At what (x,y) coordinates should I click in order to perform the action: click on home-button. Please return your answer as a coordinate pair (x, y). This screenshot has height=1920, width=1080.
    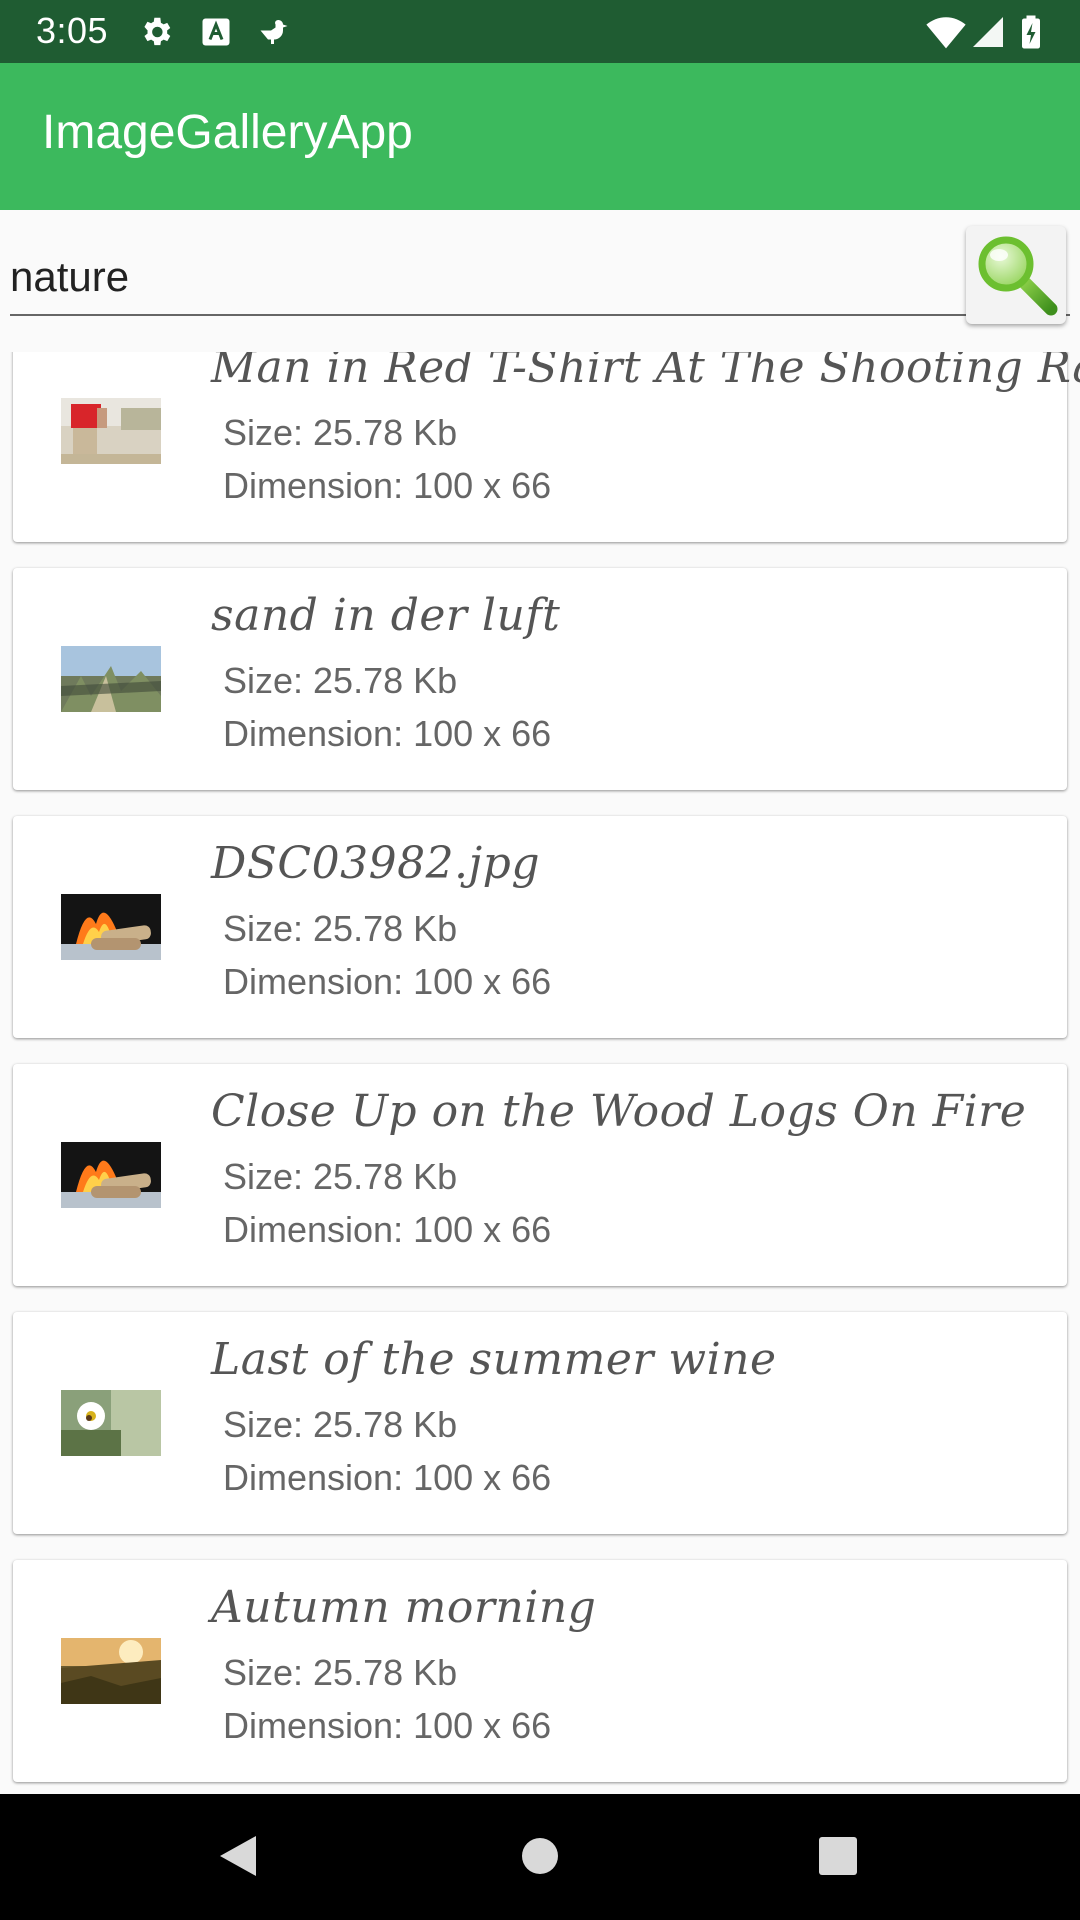
    Looking at the image, I should click on (540, 1857).